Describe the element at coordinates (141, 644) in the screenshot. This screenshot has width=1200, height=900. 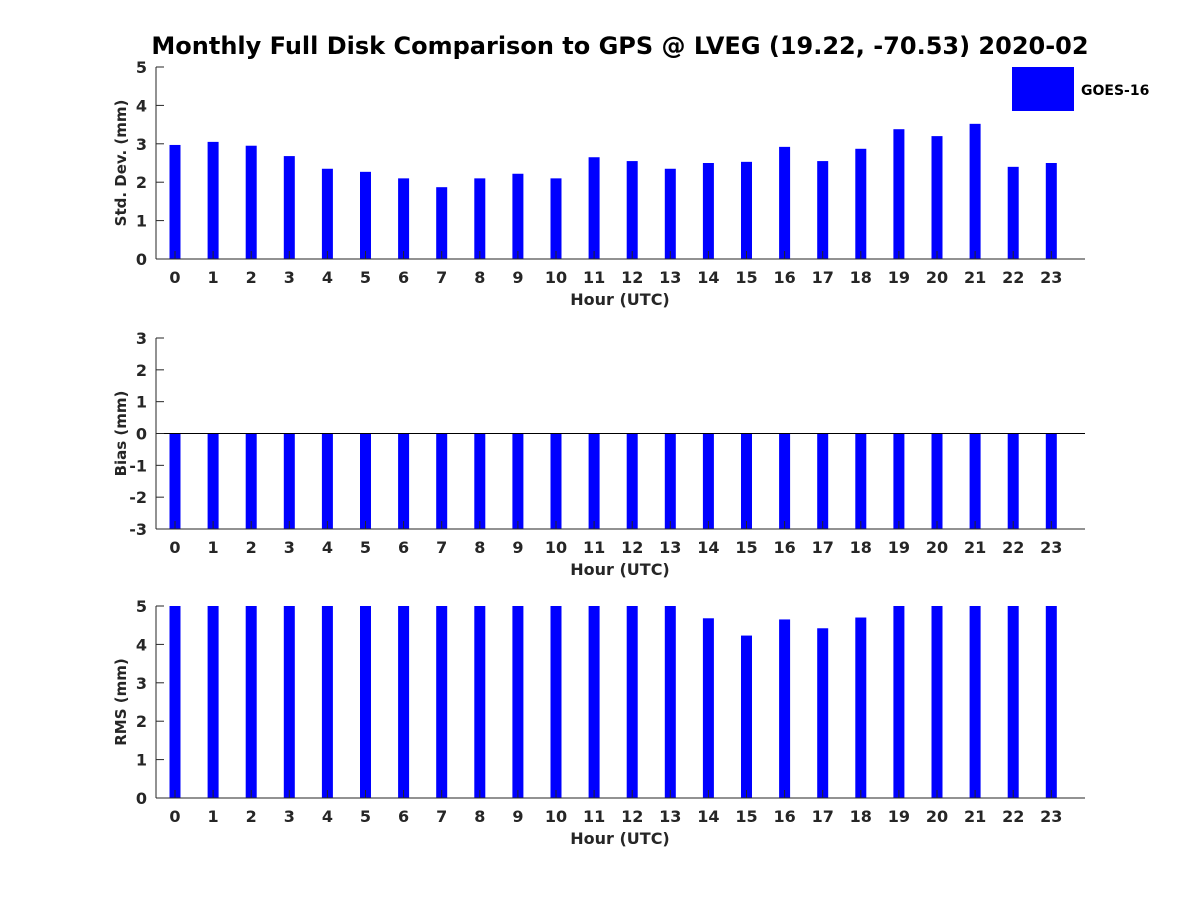
I see `y-tick-label: 4` at that location.